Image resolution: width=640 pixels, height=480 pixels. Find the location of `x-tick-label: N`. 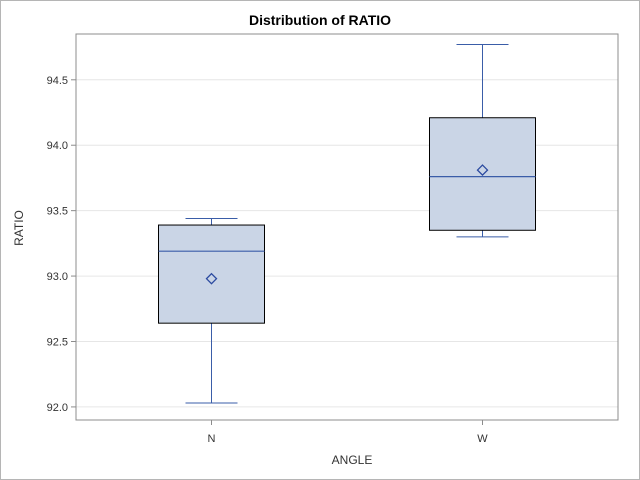

x-tick-label: N is located at coordinates (212, 439).